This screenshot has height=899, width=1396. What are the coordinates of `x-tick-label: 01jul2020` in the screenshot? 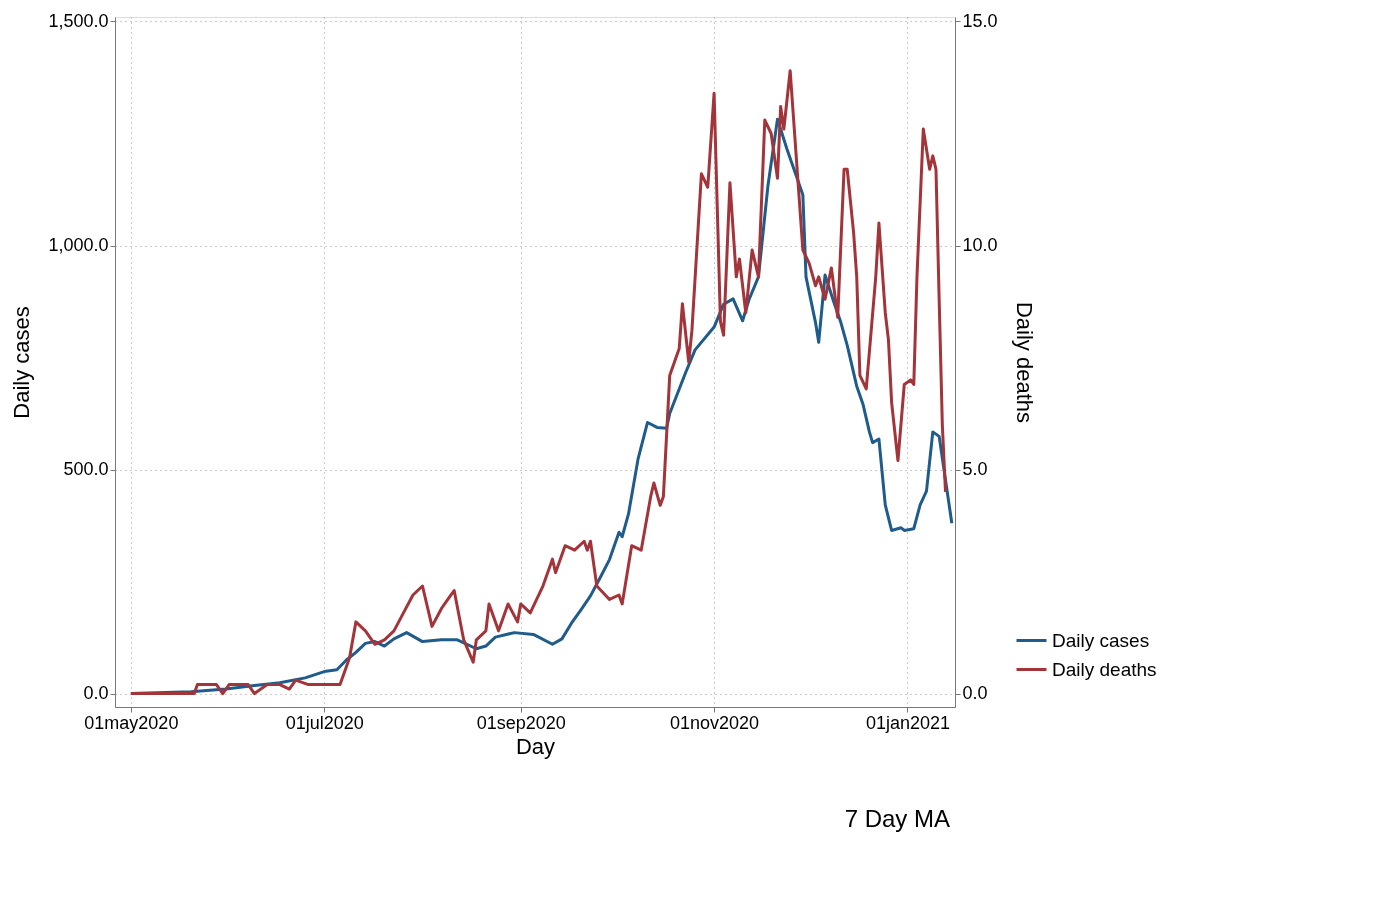 It's located at (324, 722).